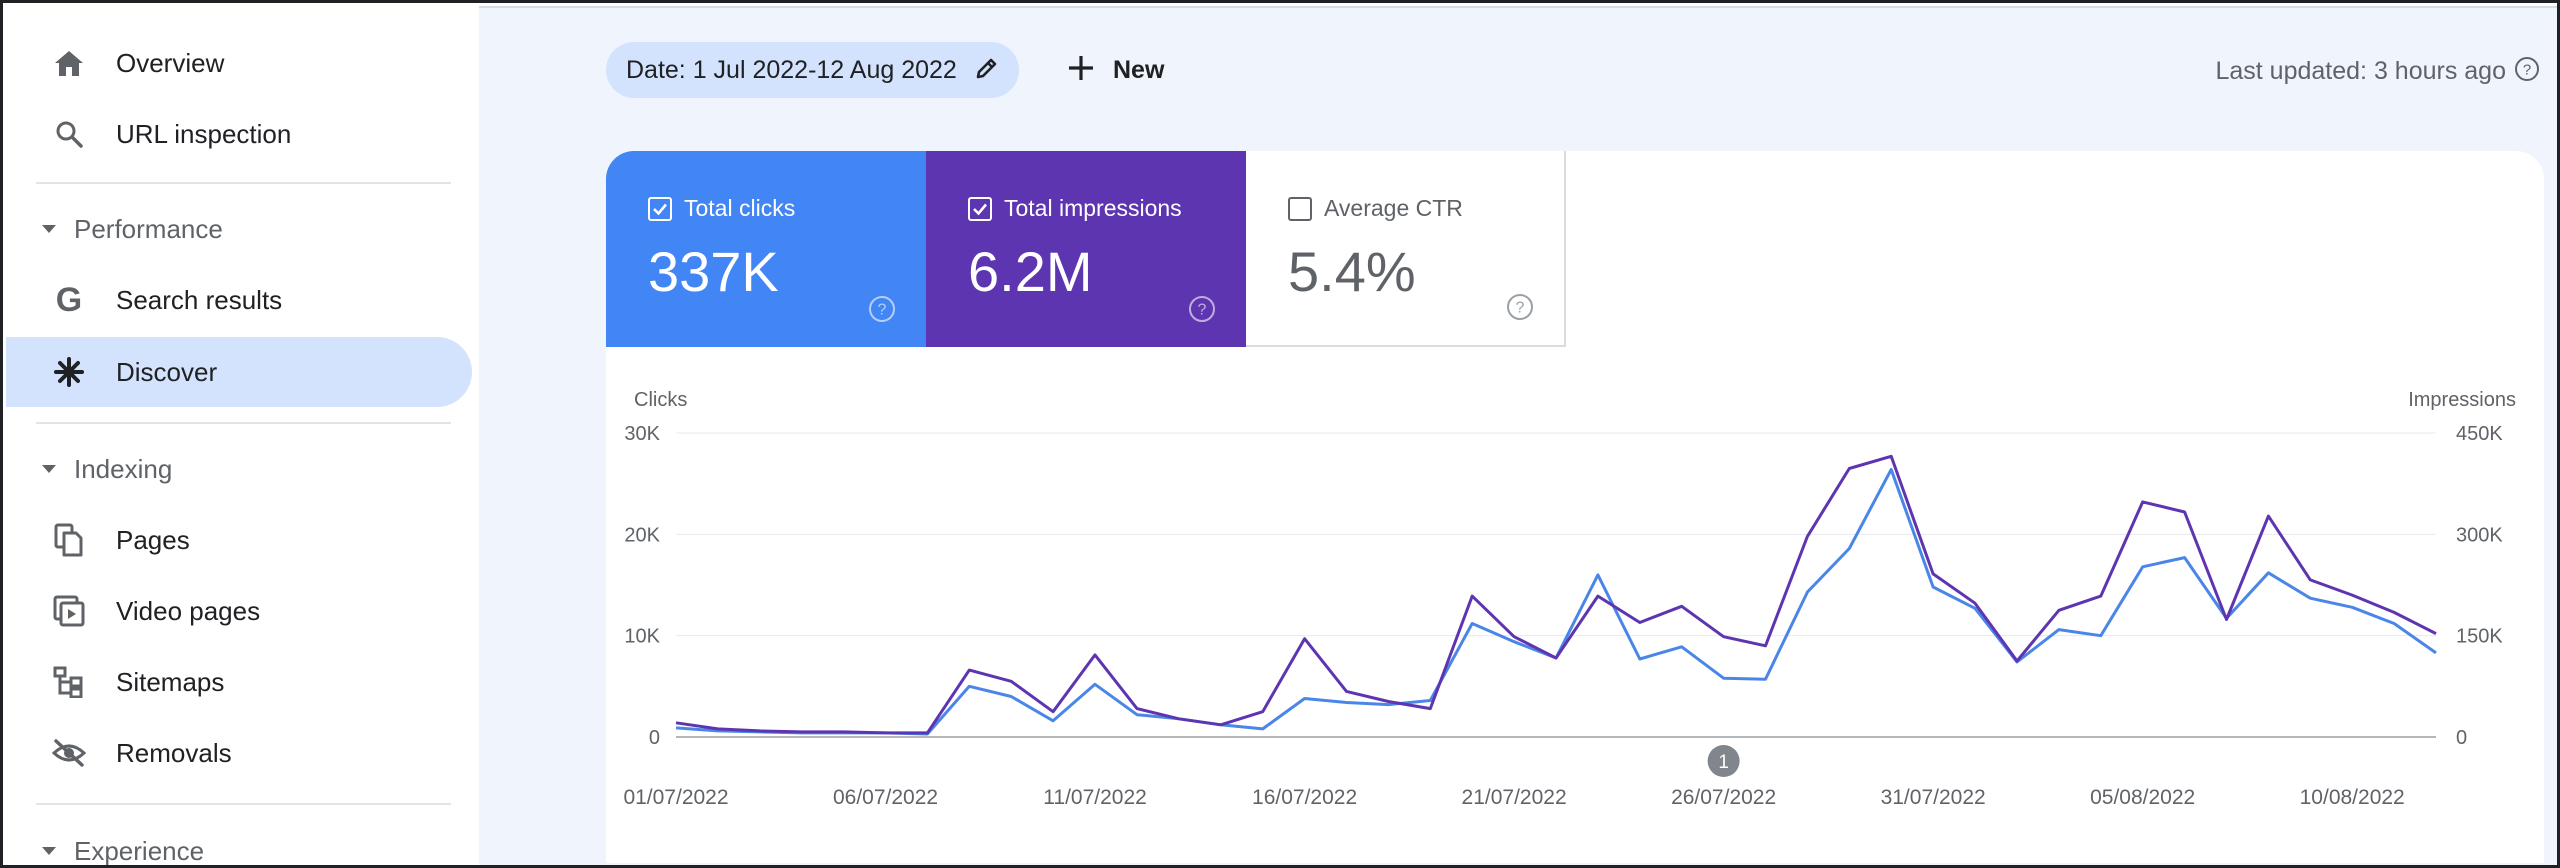 The height and width of the screenshot is (868, 2560). What do you see at coordinates (69, 611) in the screenshot?
I see `video-pages-icon` at bounding box center [69, 611].